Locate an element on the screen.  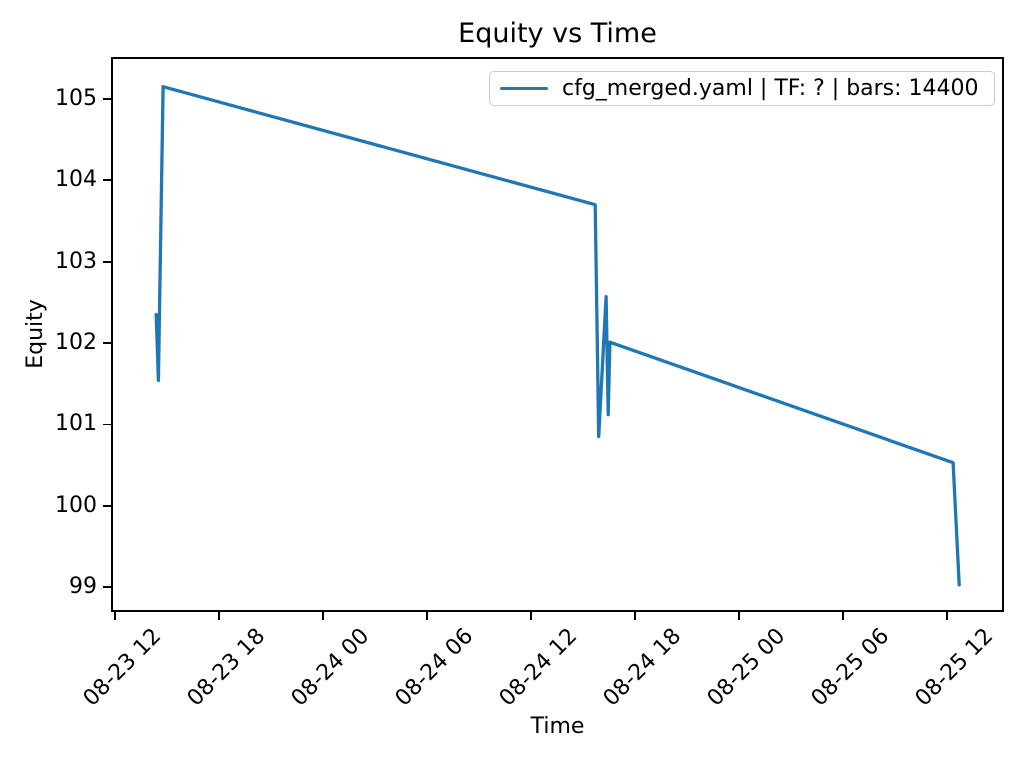
legend-line-sample is located at coordinates (524, 88).